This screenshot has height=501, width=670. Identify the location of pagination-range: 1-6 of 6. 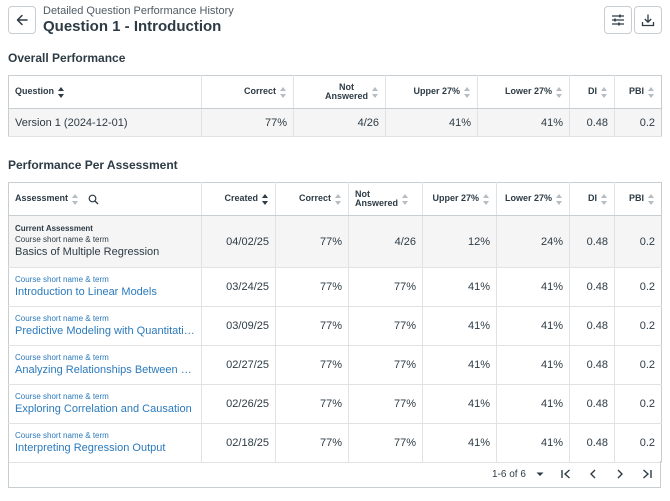
(509, 474).